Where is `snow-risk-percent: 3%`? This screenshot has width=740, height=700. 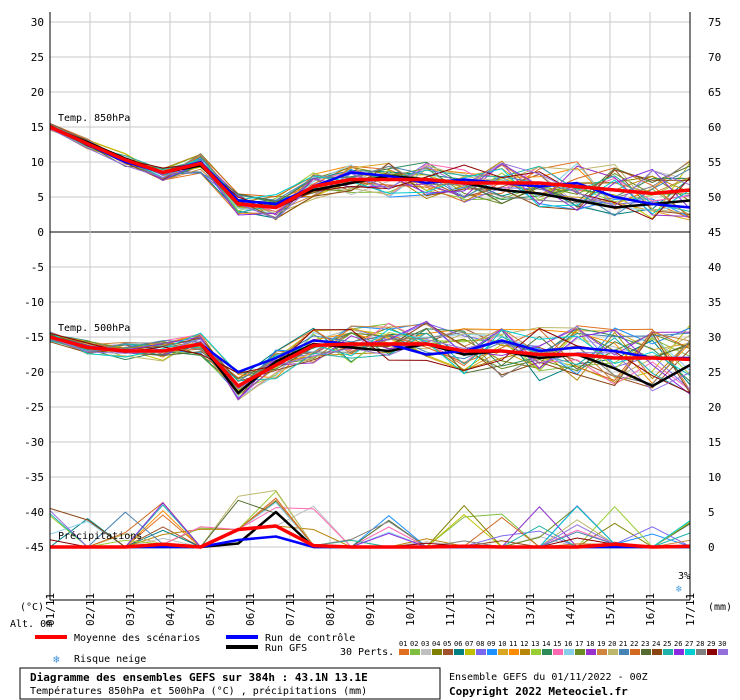 snow-risk-percent: 3% is located at coordinates (684, 576).